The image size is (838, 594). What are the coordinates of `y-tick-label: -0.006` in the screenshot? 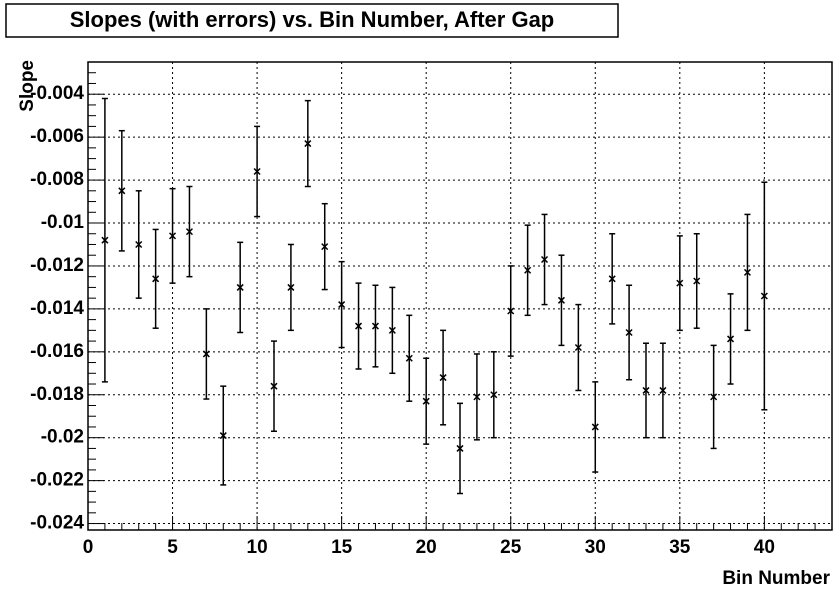 It's located at (57, 136).